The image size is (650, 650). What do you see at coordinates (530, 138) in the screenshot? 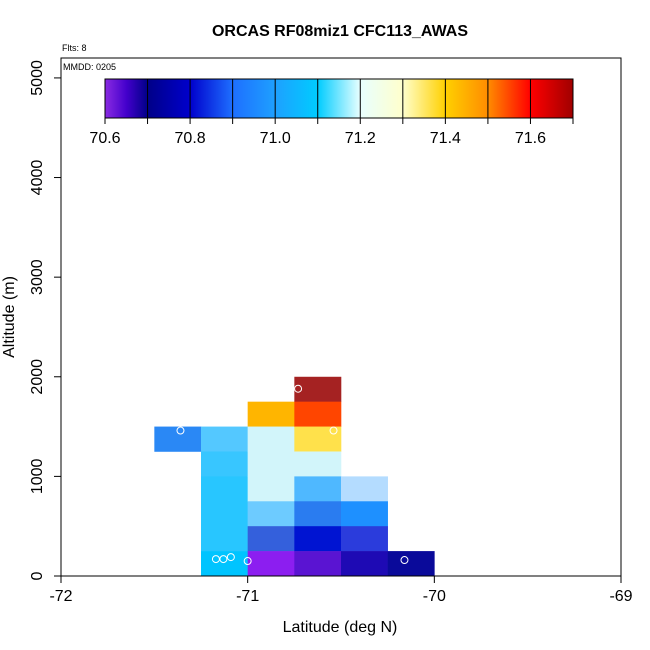
I see `colorbar-tick-label: 71.6` at bounding box center [530, 138].